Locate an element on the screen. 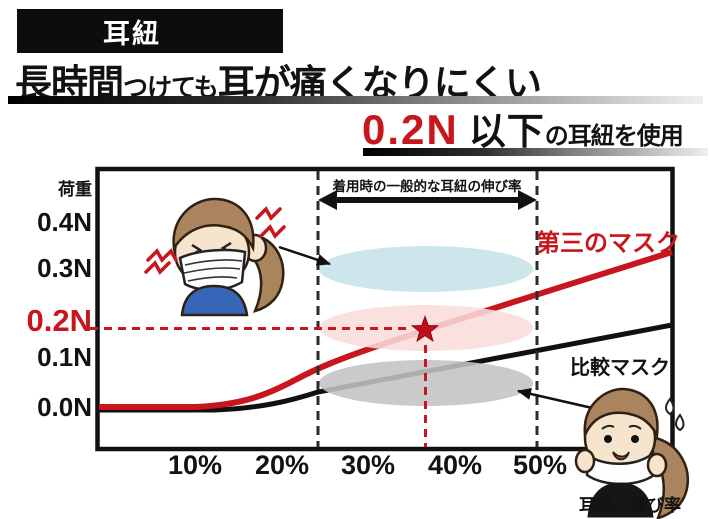 This screenshot has width=710, height=519. hand-right is located at coordinates (657, 465).